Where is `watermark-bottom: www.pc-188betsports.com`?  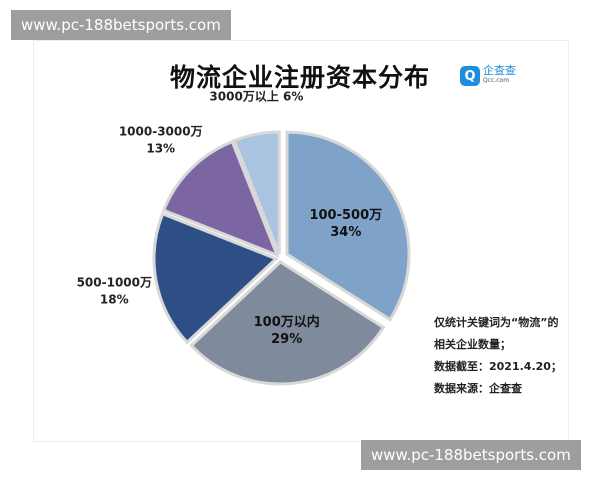 watermark-bottom: www.pc-188betsports.com is located at coordinates (471, 455).